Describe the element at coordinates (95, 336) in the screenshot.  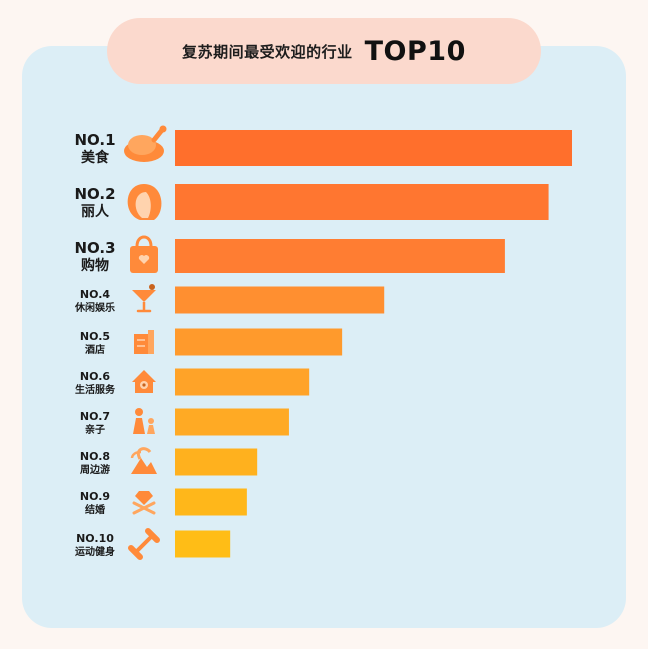
I see `rank-label-5: NO.5` at that location.